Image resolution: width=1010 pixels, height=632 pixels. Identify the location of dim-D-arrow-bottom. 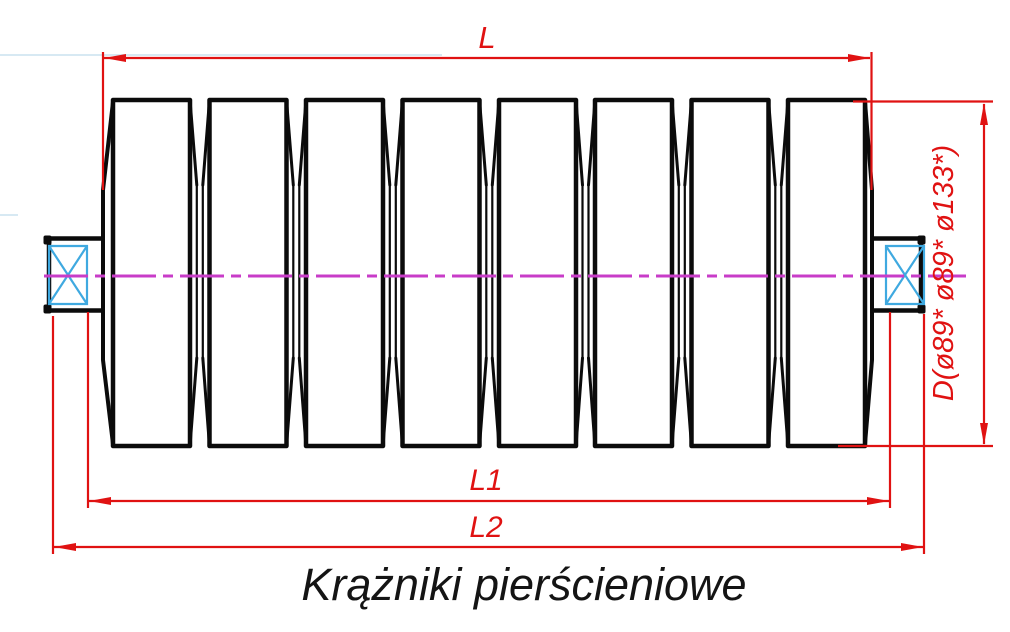
(984, 434).